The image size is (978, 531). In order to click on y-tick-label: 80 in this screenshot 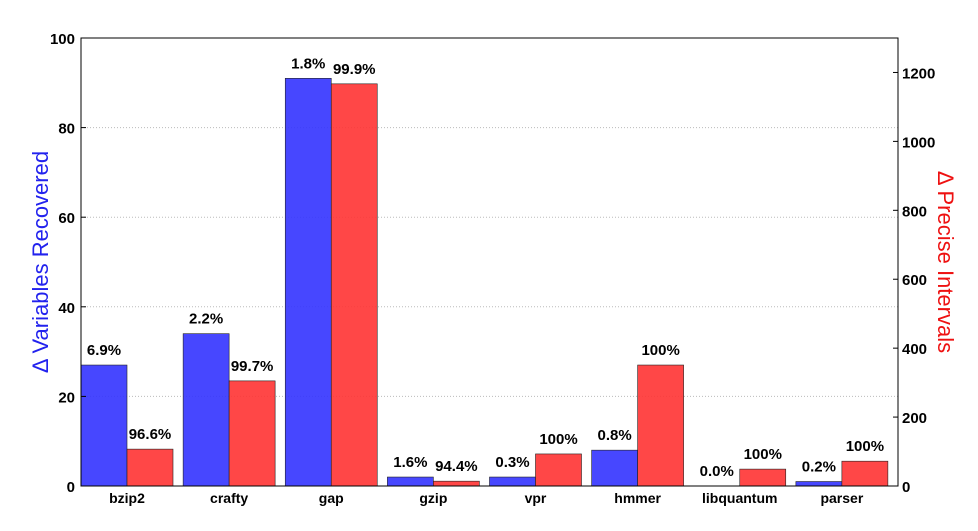, I will do `click(66, 129)`.